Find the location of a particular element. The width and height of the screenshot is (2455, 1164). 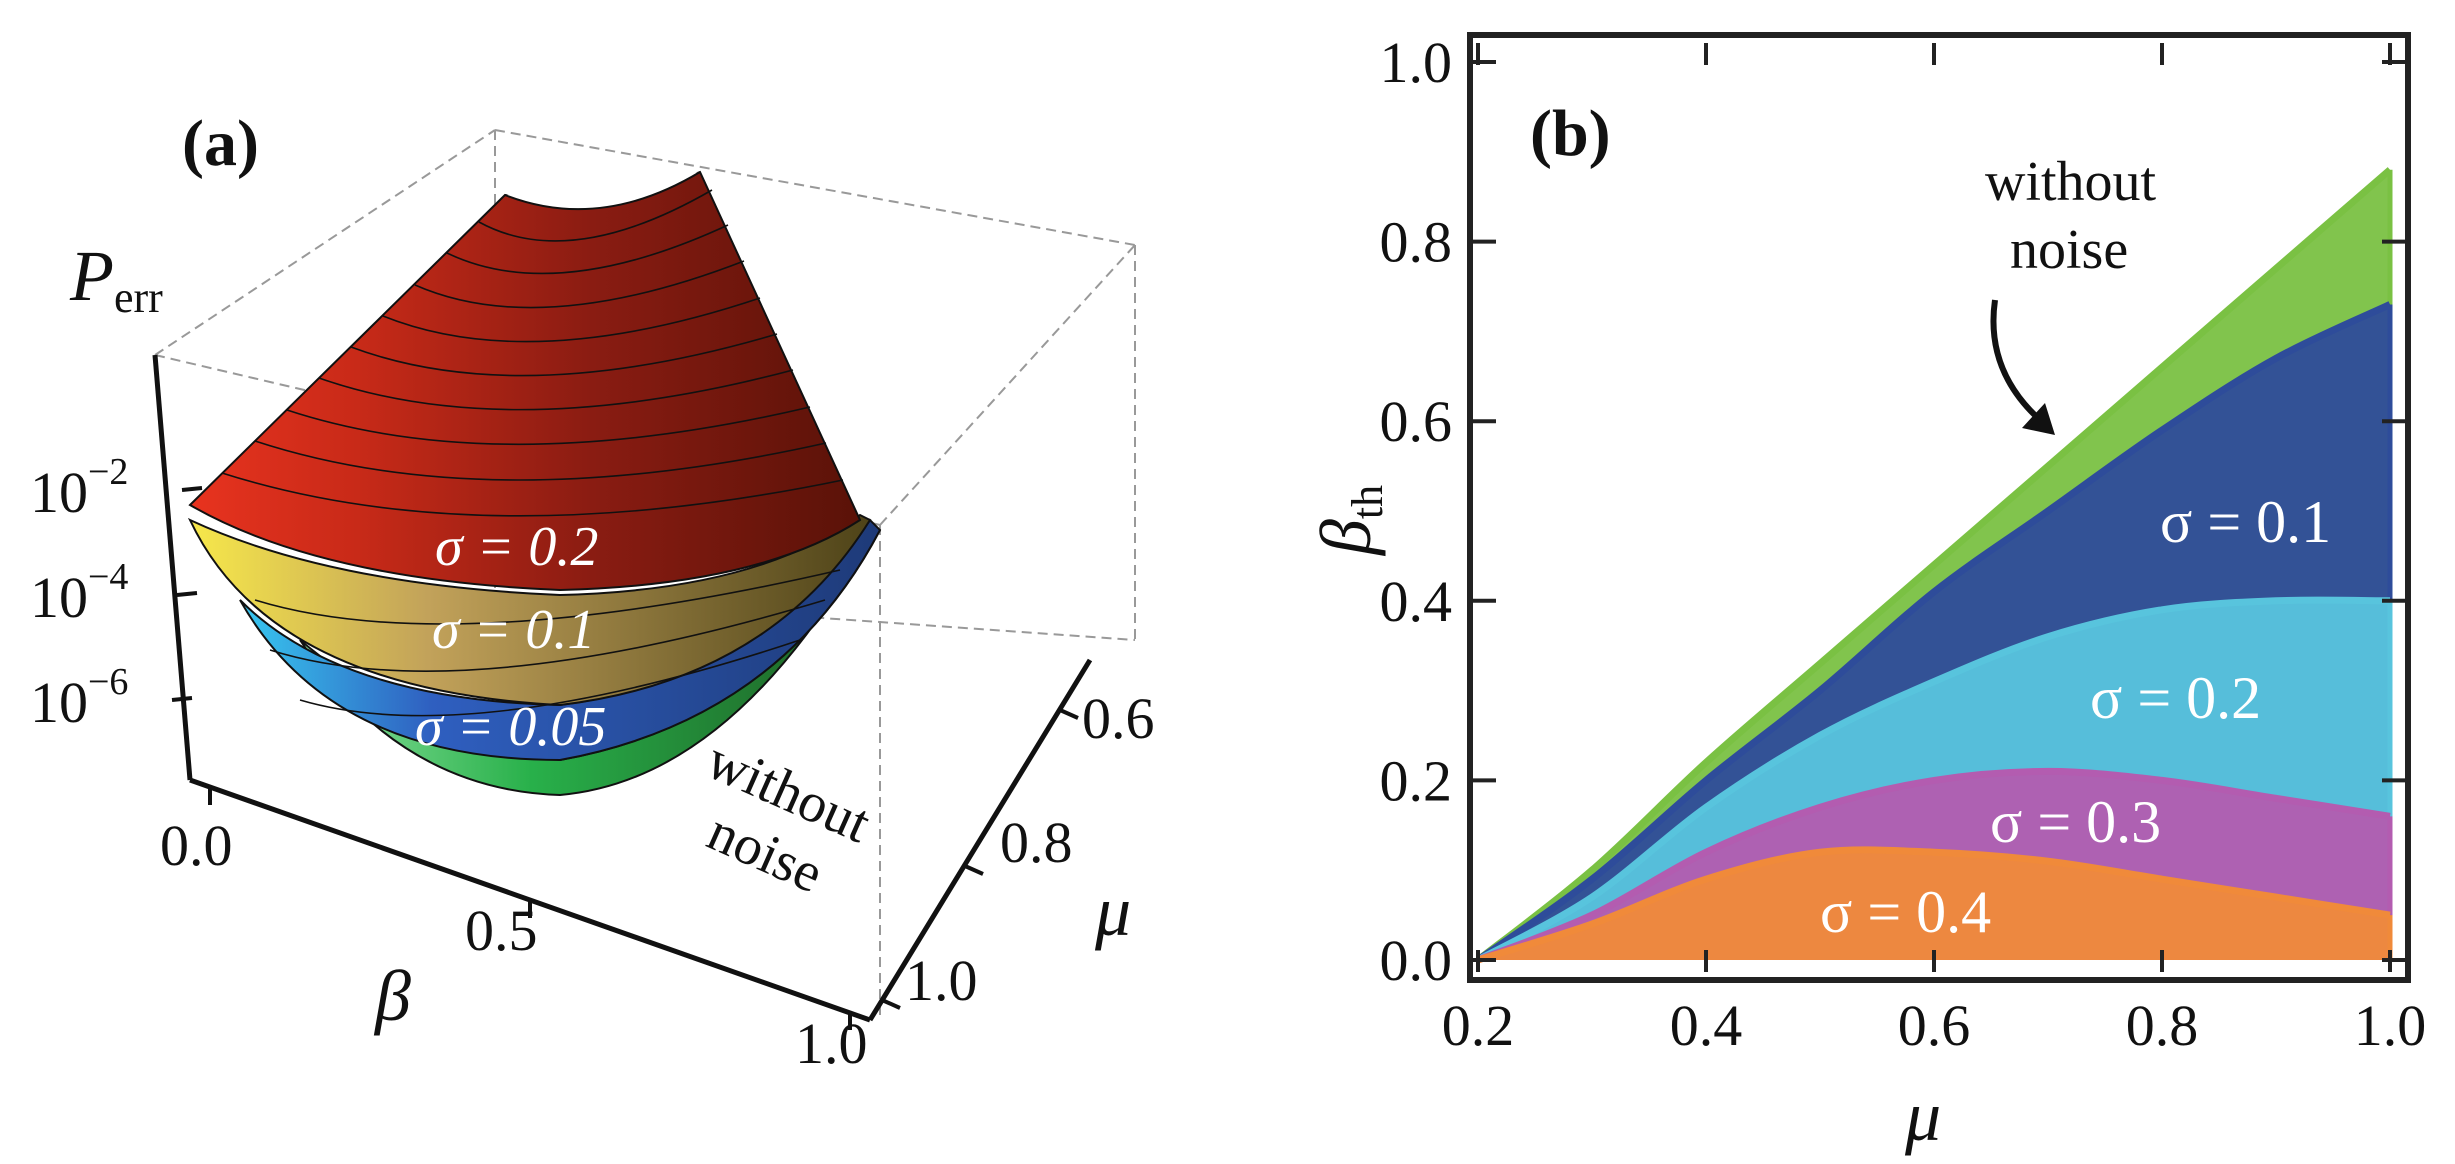

y-axis-title: μ is located at coordinates (1112, 911).